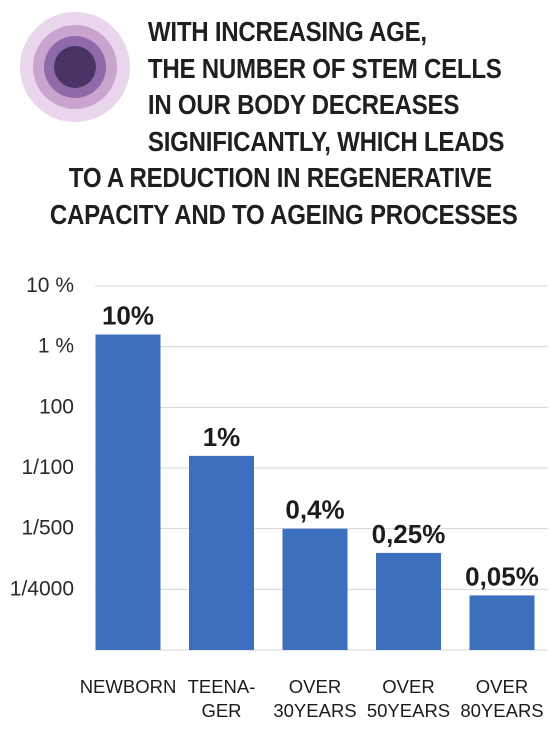 This screenshot has width=560, height=737. What do you see at coordinates (222, 686) in the screenshot?
I see `x-tick-label: TEENA-` at bounding box center [222, 686].